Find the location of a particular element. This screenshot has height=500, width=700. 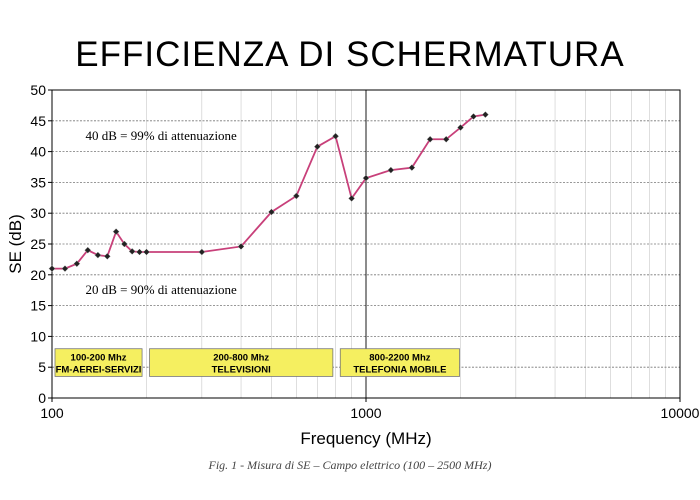

y-axis-label: SE (dB) is located at coordinates (15, 244).